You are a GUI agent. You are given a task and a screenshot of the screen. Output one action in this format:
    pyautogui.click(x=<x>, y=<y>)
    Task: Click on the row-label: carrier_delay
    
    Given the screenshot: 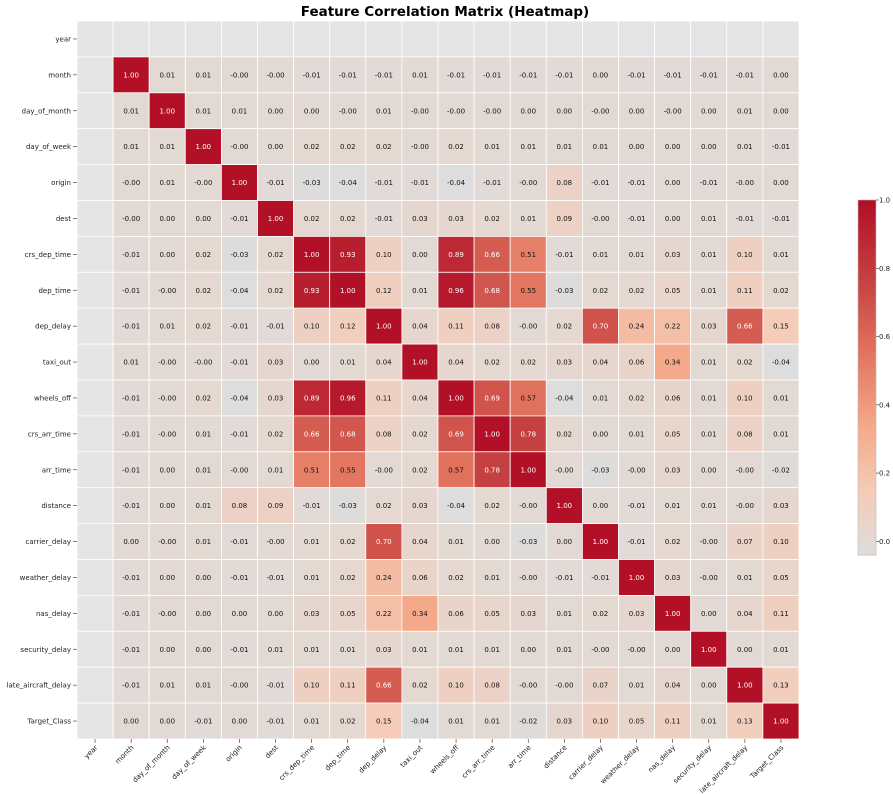 What is the action you would take?
    pyautogui.click(x=48, y=542)
    